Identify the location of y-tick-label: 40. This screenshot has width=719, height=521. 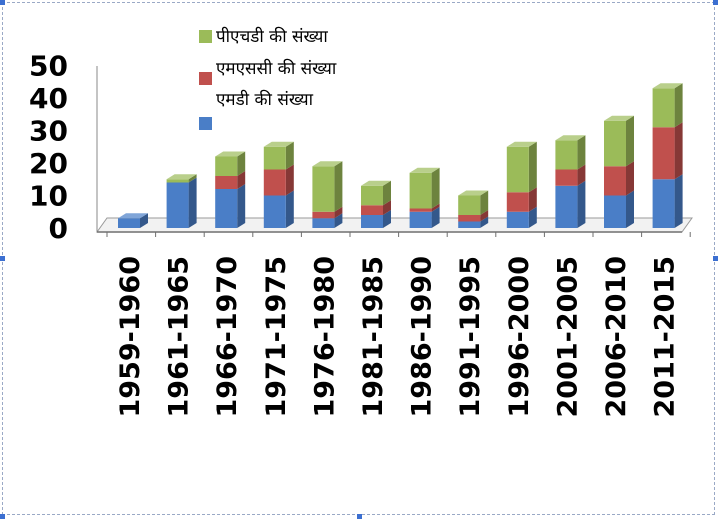
(48, 98).